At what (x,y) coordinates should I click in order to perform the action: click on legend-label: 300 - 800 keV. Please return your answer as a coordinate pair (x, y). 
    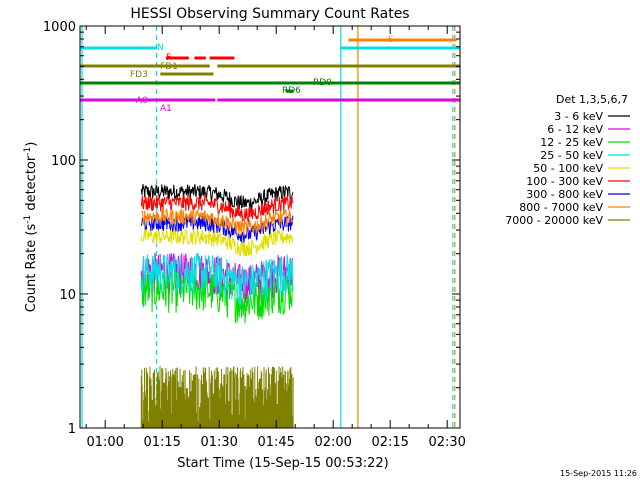
    Looking at the image, I should click on (564, 194).